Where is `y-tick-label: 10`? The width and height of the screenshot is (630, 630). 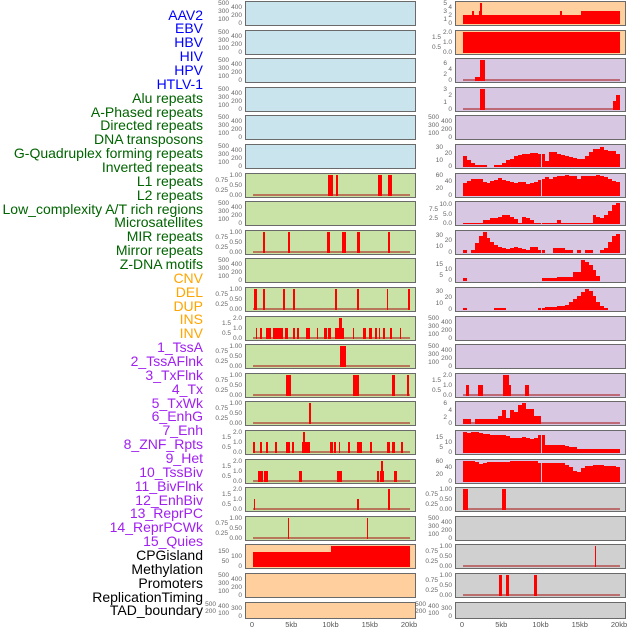
y-tick-label: 10 is located at coordinates (439, 160).